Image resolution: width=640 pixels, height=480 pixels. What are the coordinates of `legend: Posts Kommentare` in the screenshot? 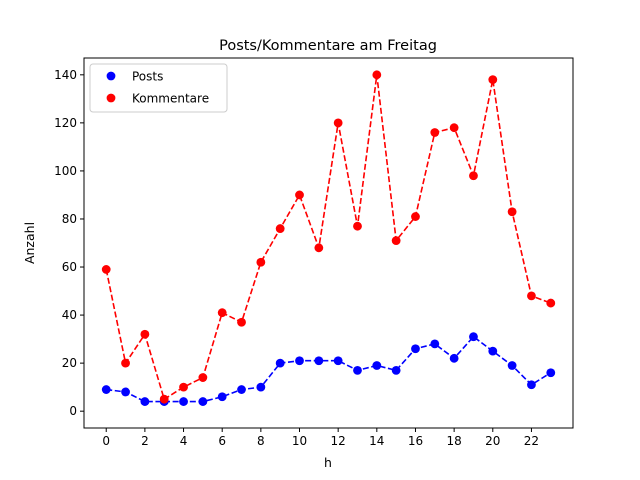 It's located at (158, 88).